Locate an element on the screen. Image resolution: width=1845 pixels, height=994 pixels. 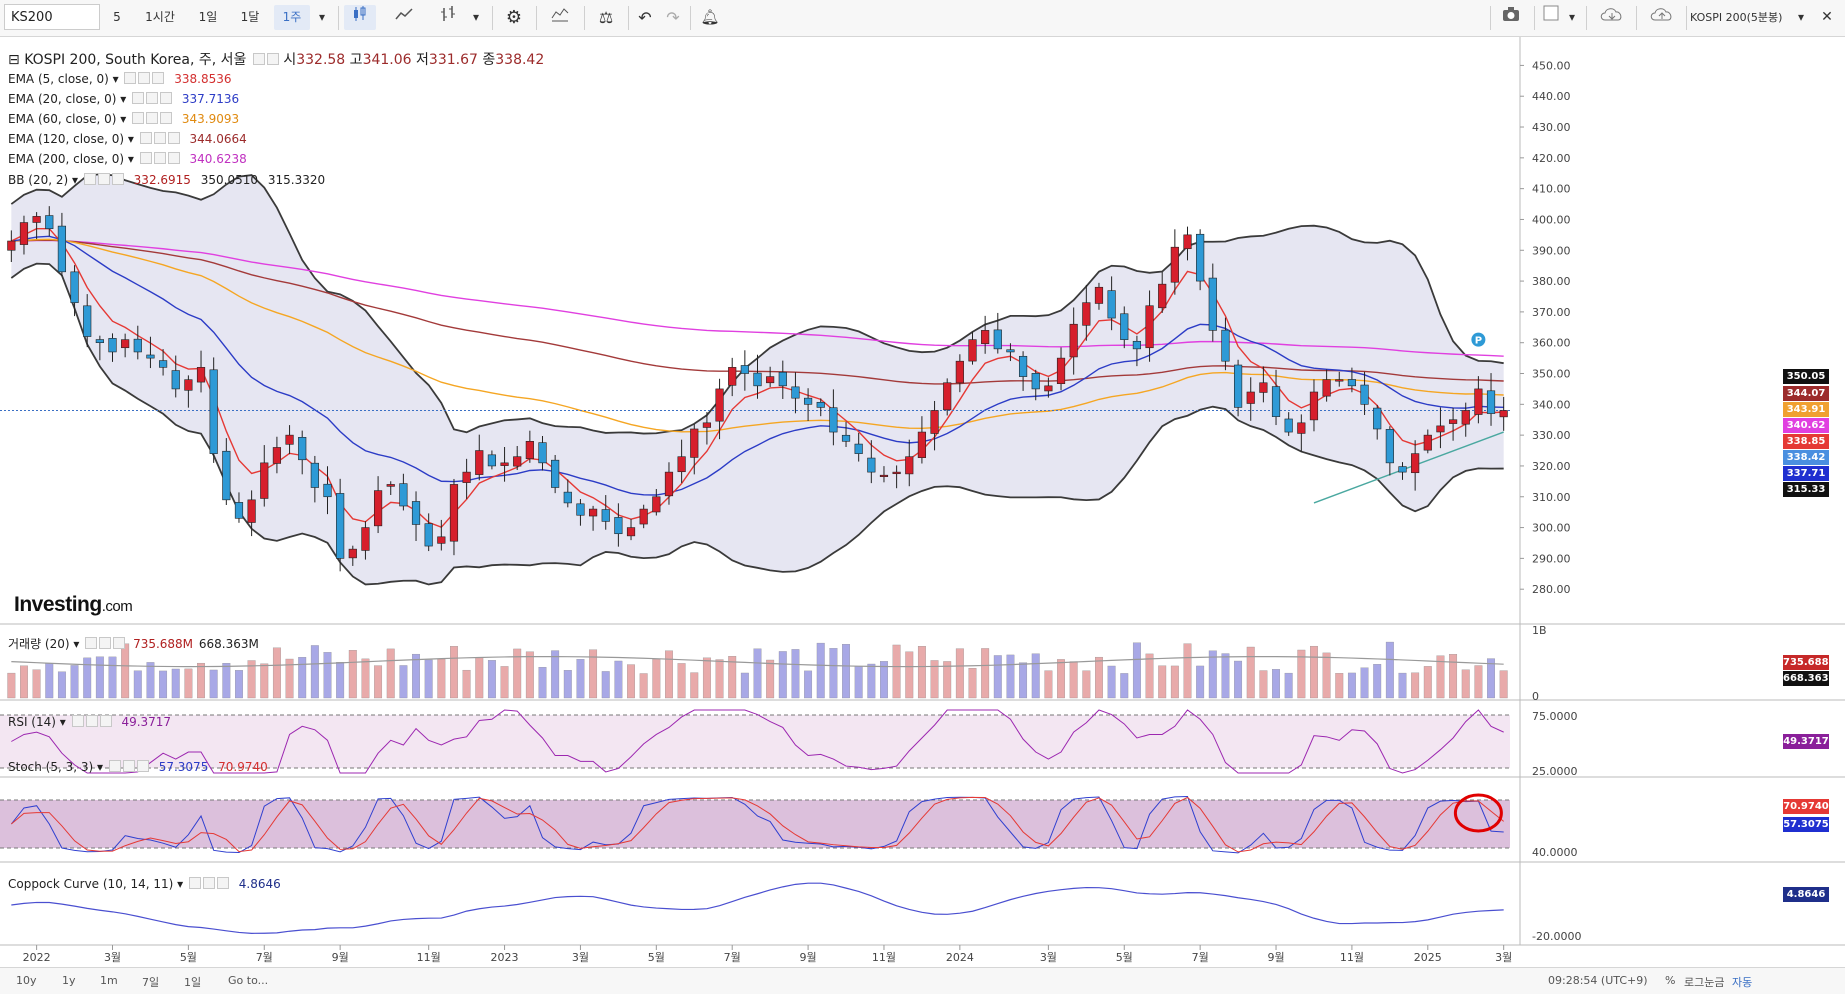
indicator-legend-ema120: EMA (120, close, 0) ▾ 344.0664 is located at coordinates (127, 139).